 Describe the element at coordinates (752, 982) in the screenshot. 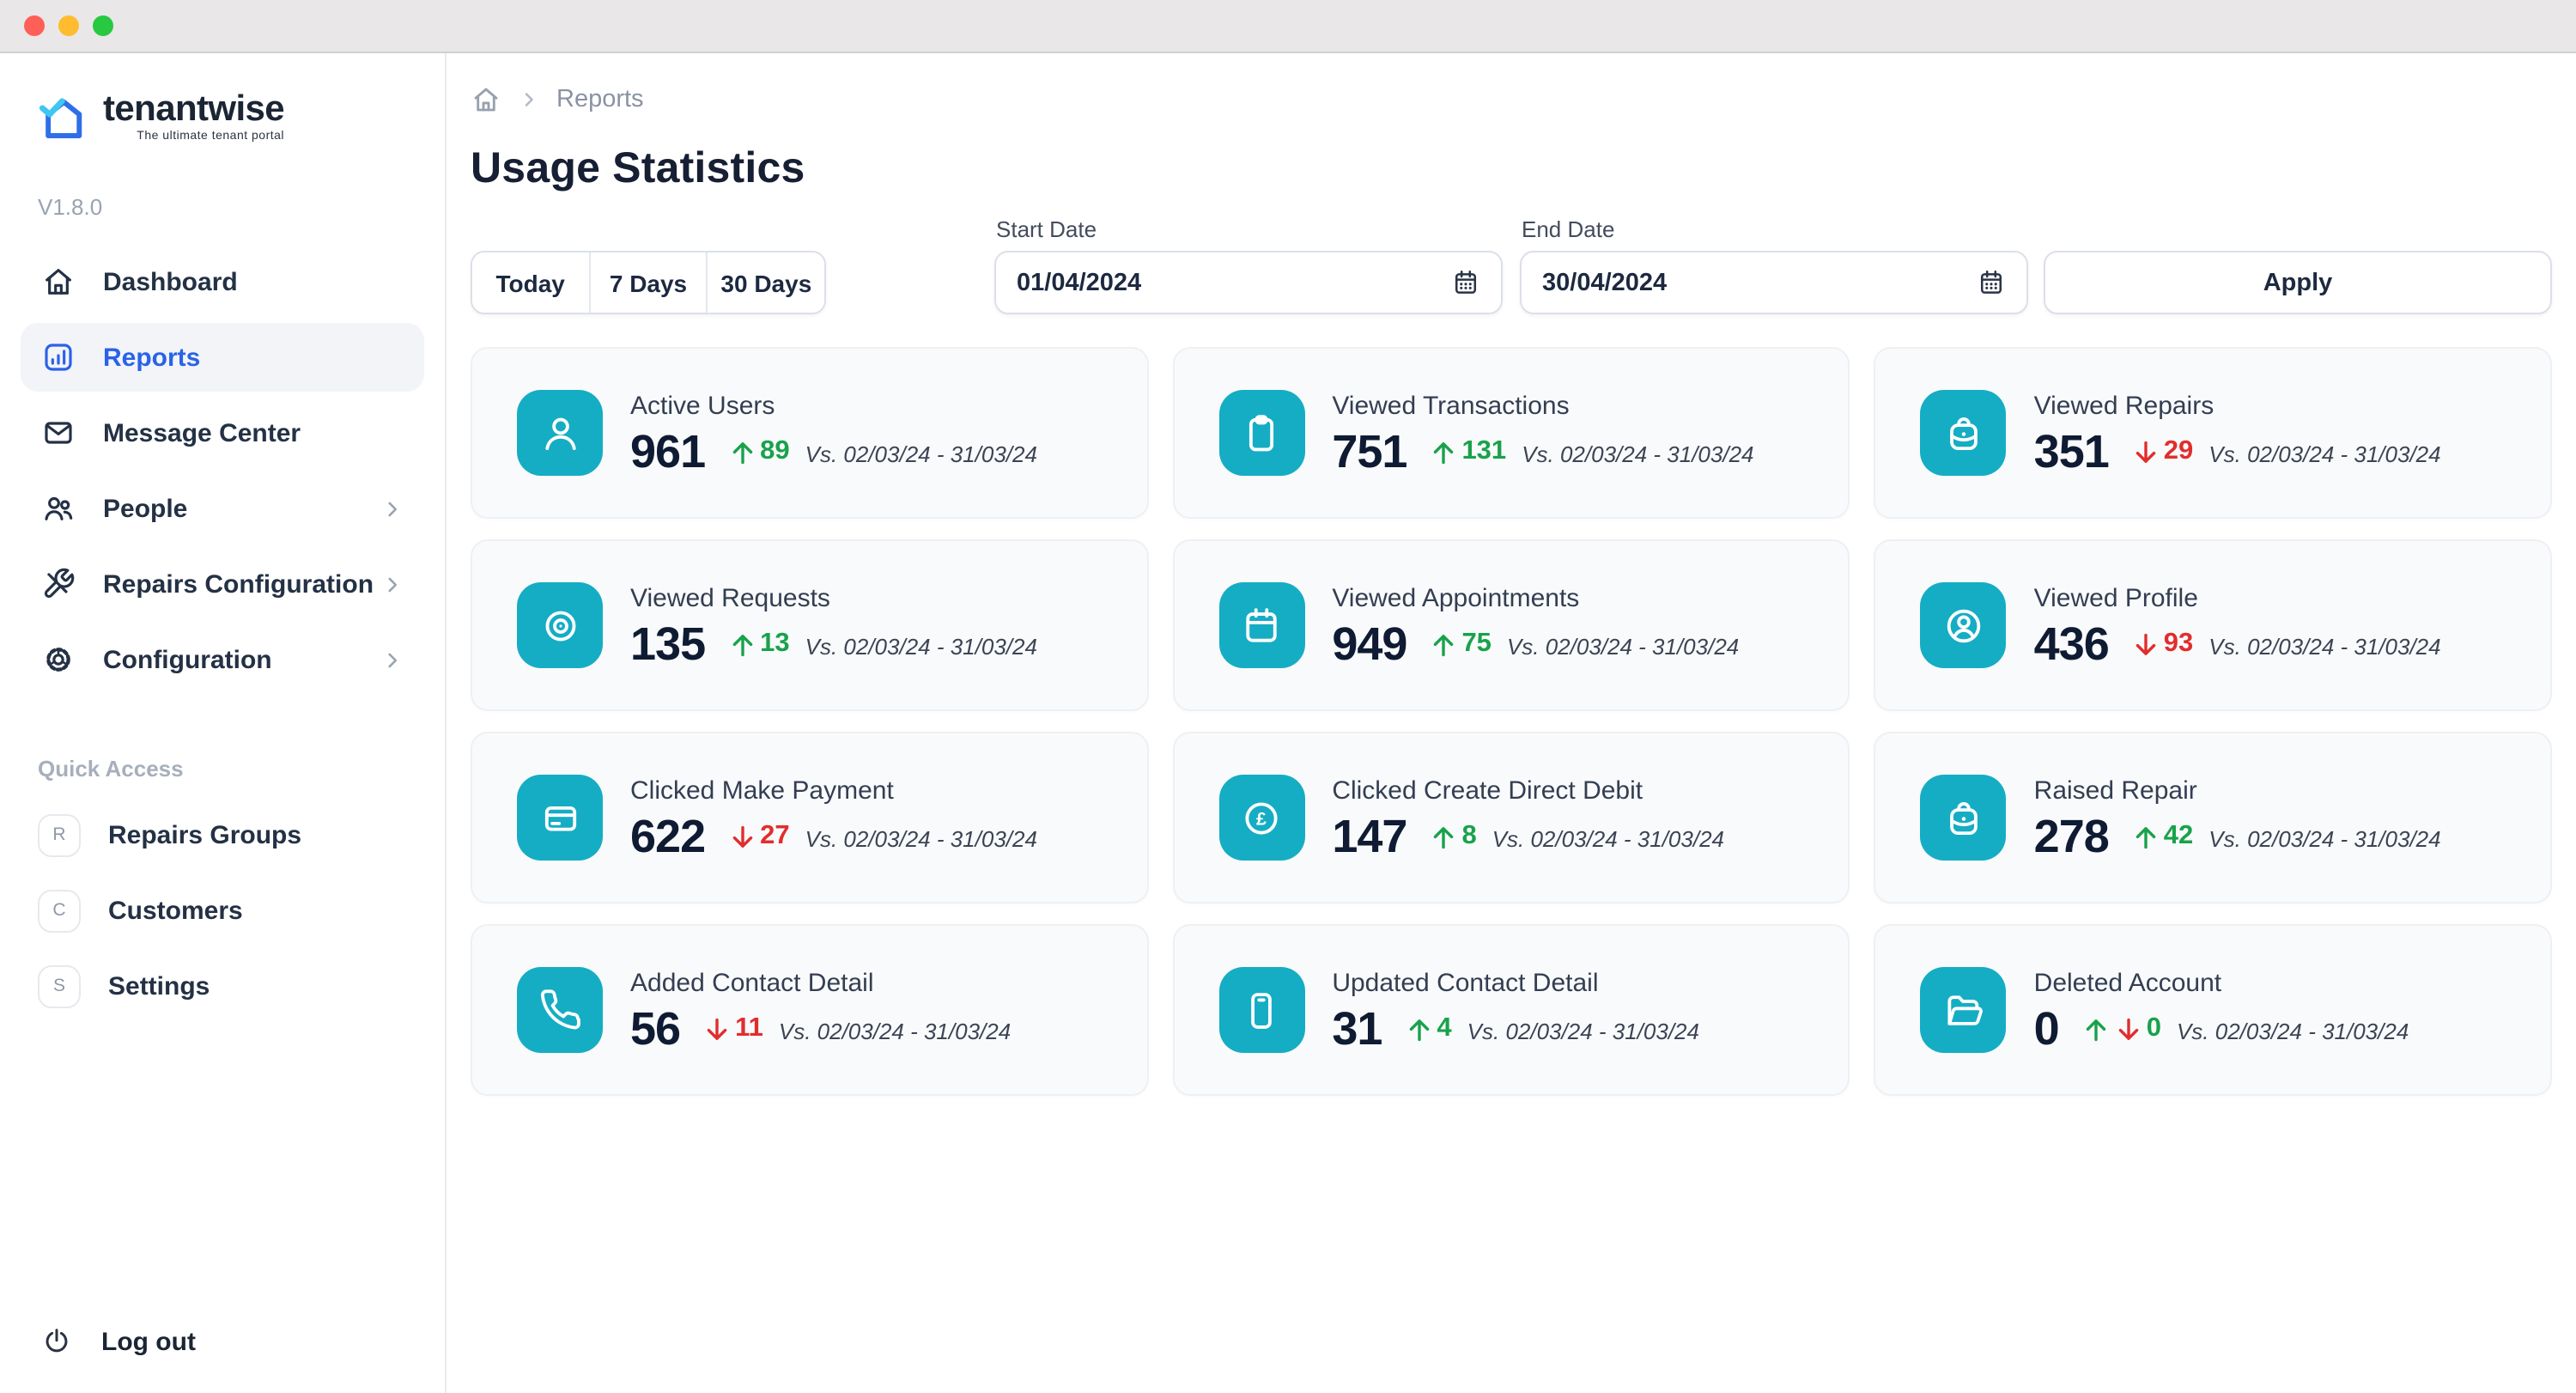

I see `stat-card-title: Added Contact Detail` at that location.